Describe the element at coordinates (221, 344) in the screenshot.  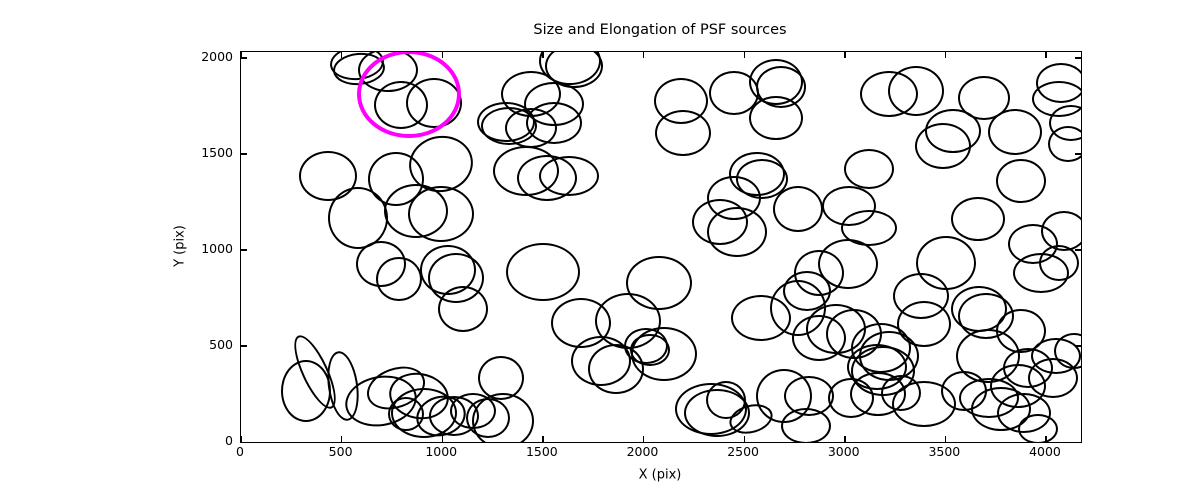
I see `y-tick-label: 500` at that location.